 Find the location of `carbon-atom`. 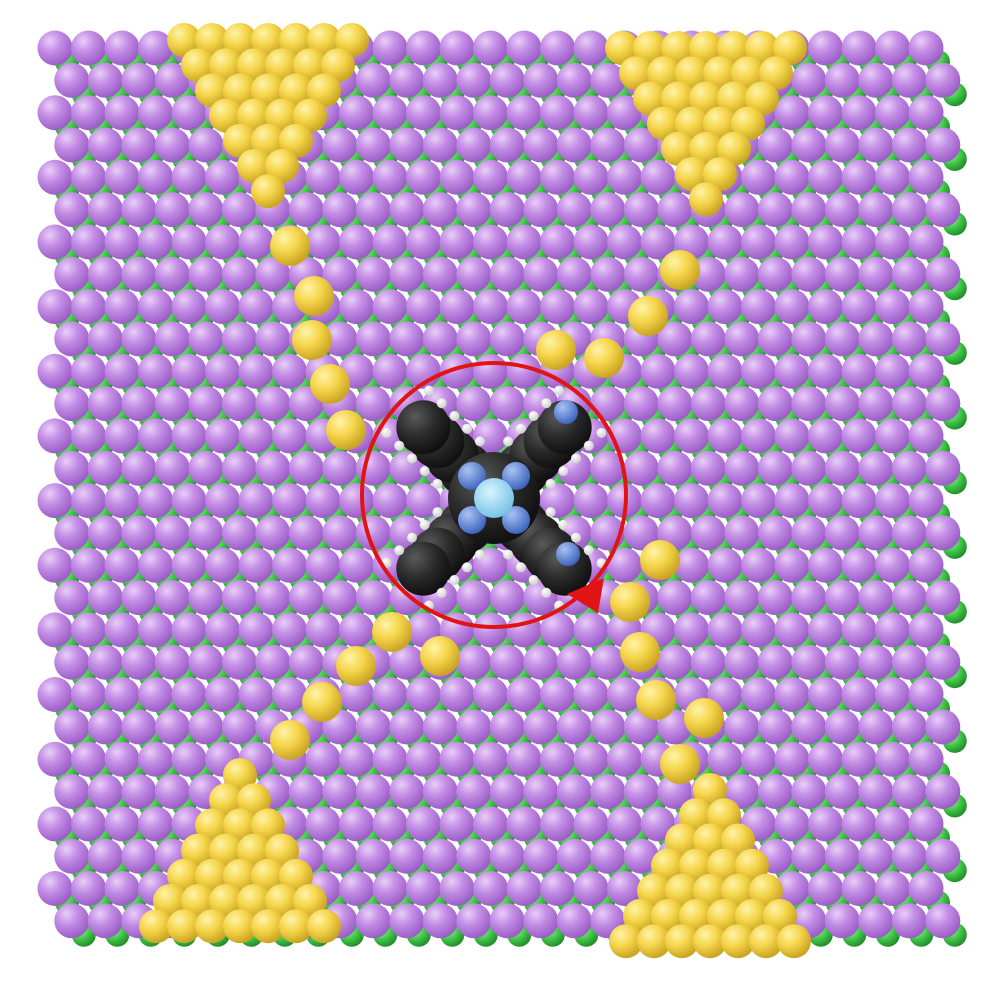

carbon-atom is located at coordinates (564, 427).